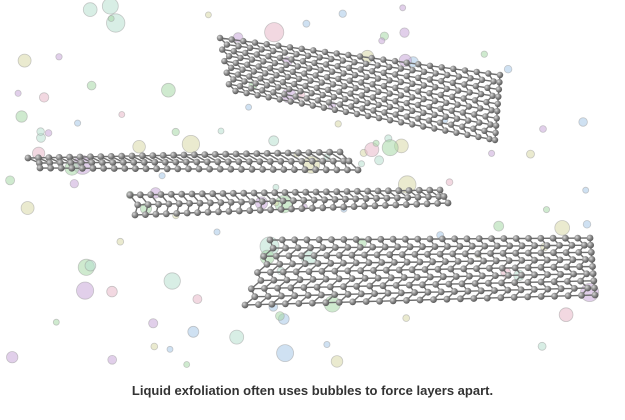 This screenshot has width=625, height=420. What do you see at coordinates (289, 202) in the screenshot?
I see `graphene-sheet-middle-lower` at bounding box center [289, 202].